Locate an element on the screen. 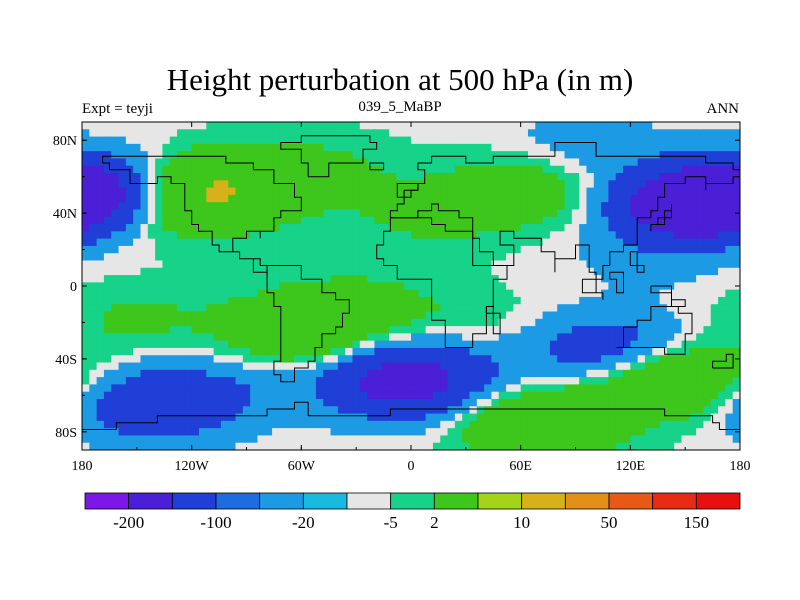  coastline is located at coordinates (202, 214).